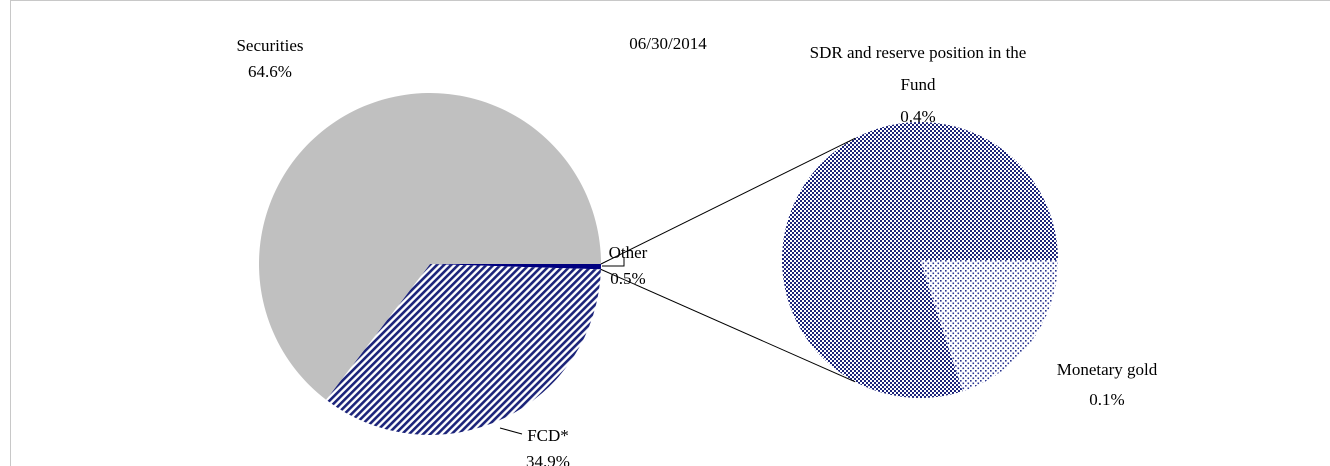 Image resolution: width=1330 pixels, height=466 pixels. Describe the element at coordinates (270, 45) in the screenshot. I see `category-label: Securities` at that location.